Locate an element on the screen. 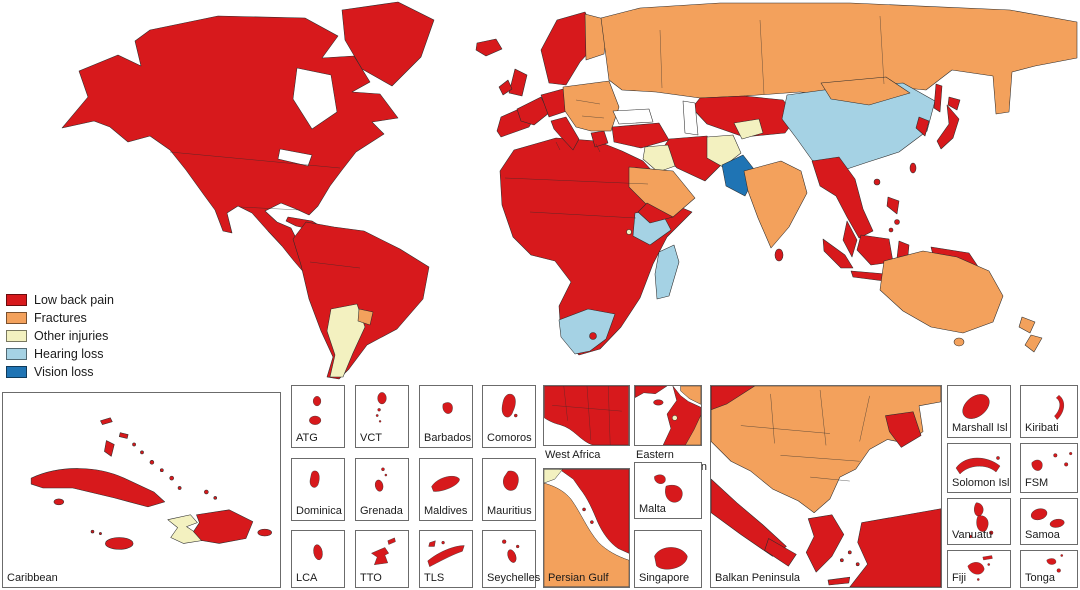 The height and width of the screenshot is (590, 1080). region-em-southeast is located at coordinates (693, 429).